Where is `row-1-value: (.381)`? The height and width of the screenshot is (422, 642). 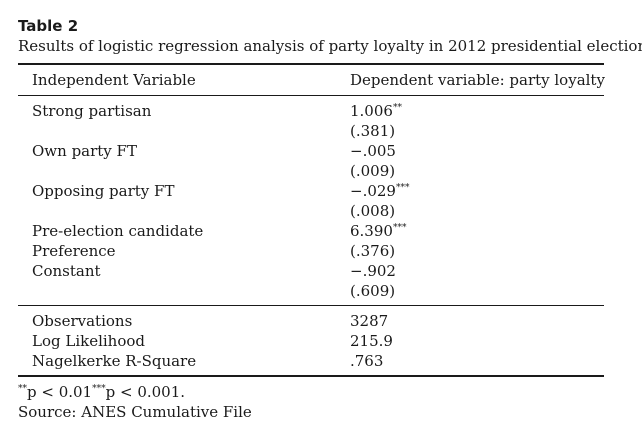
row-1-value: (.381) is located at coordinates (373, 131).